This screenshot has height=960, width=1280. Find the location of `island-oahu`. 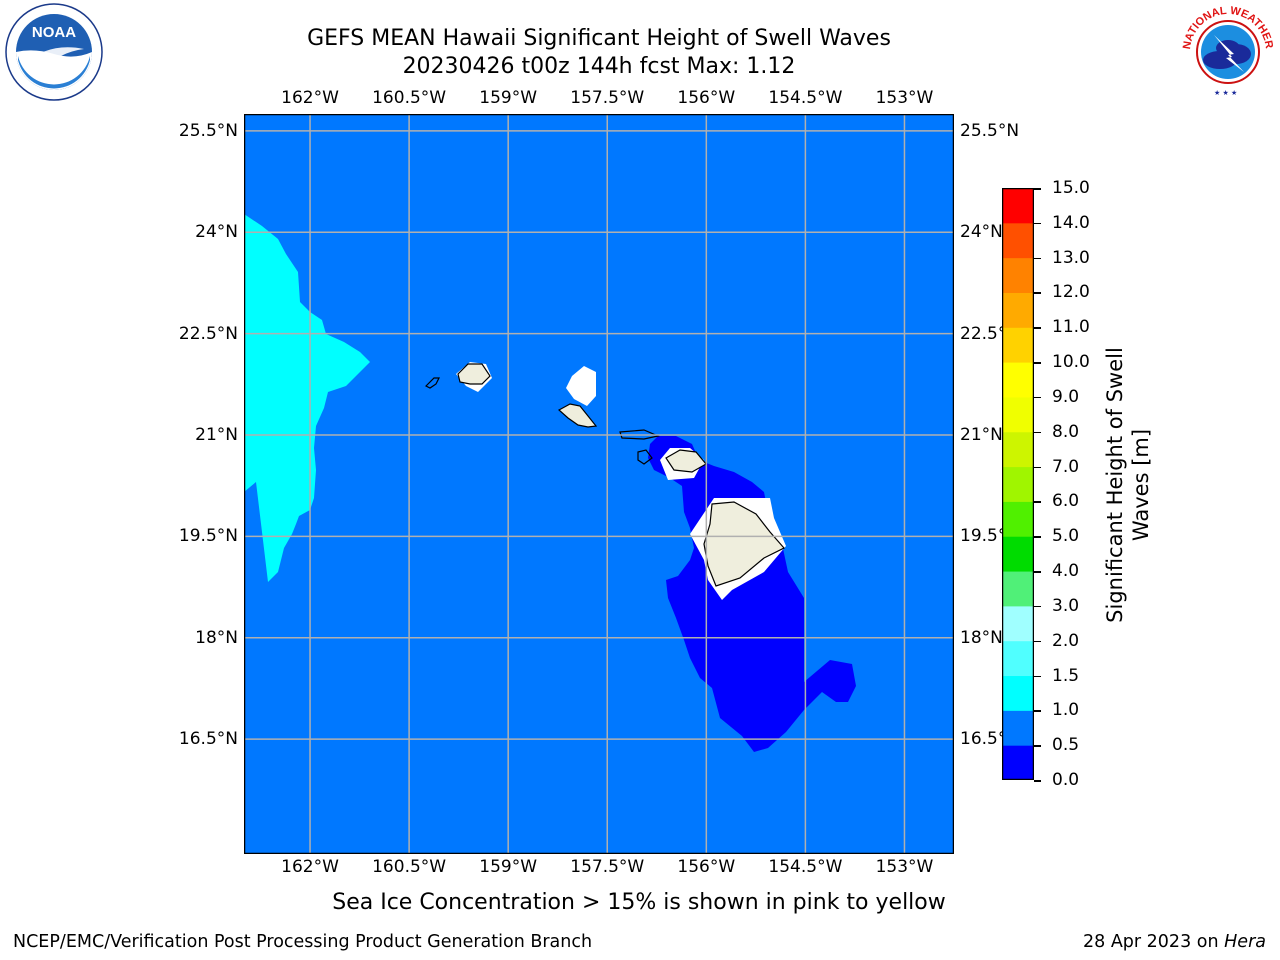

island-oahu is located at coordinates (577, 415).